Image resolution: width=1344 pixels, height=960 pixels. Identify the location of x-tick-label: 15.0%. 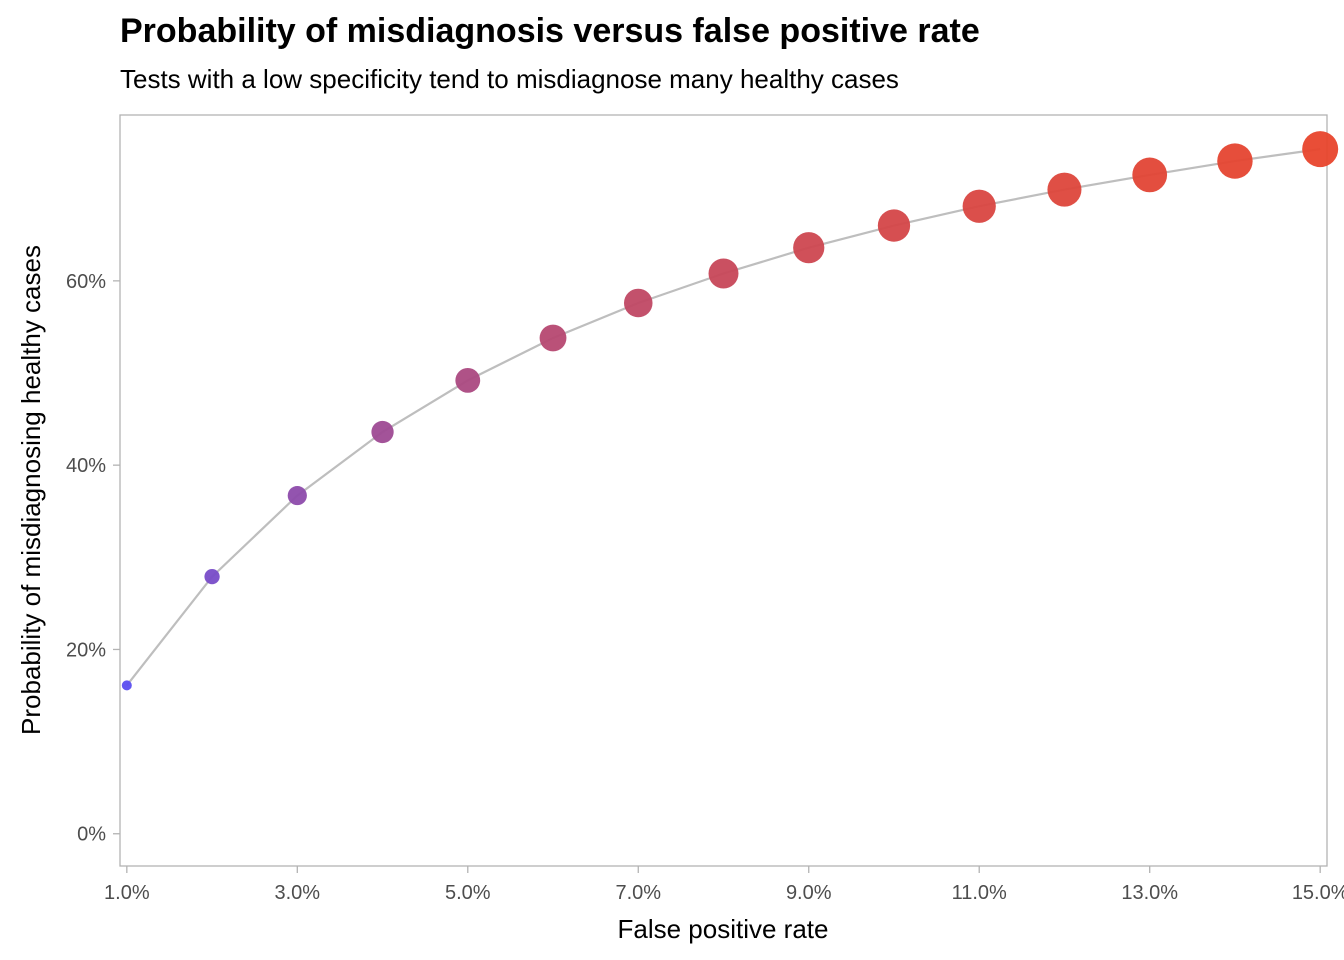
(1318, 893).